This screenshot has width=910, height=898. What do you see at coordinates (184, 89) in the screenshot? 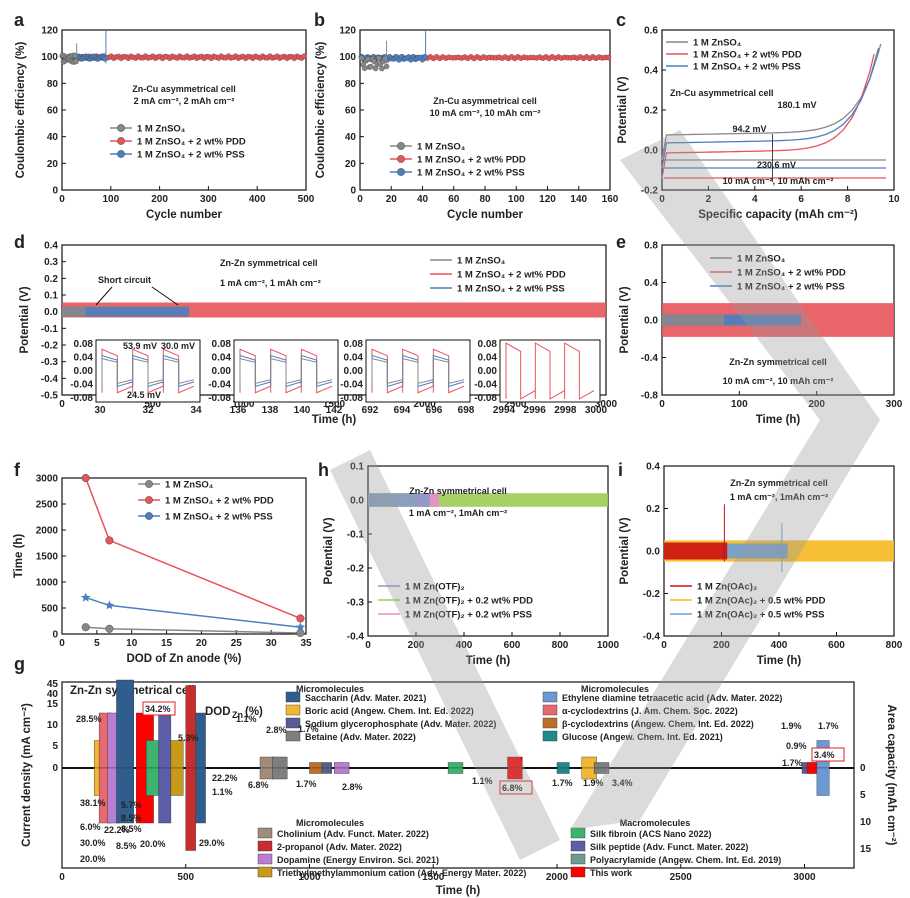
I see `annotation: Zn-Cu asymmetrical cell` at bounding box center [184, 89].